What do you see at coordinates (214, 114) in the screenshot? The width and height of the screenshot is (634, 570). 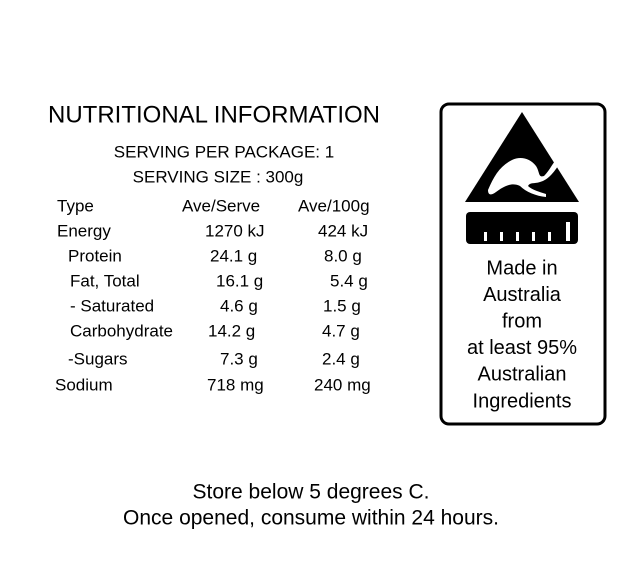 I see `title: NUTRITIONAL INFORMATION` at bounding box center [214, 114].